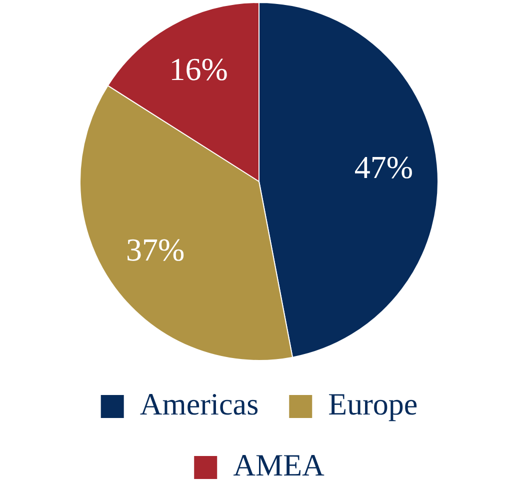 The image size is (518, 493). Describe the element at coordinates (199, 404) in the screenshot. I see `legend-label: Americas` at that location.